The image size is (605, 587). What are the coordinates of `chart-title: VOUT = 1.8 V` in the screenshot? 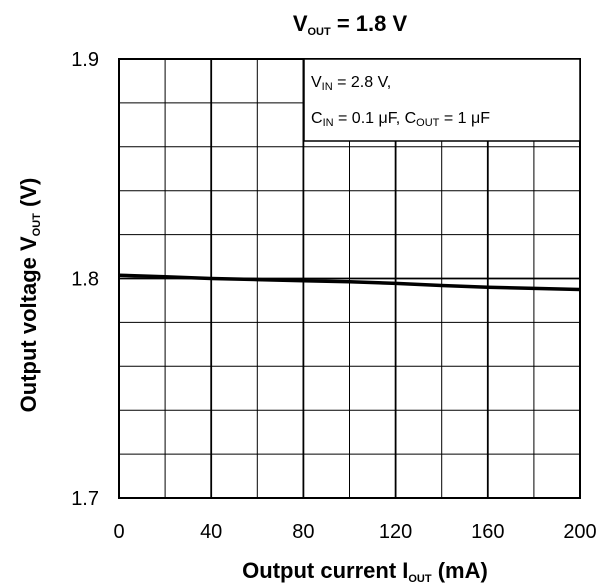 It's located at (350, 24).